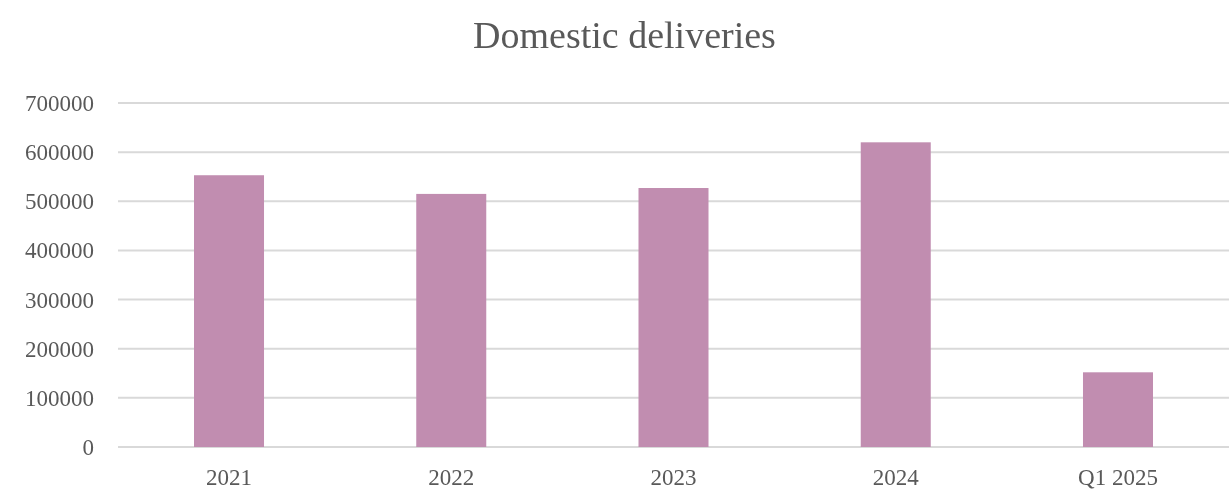  Describe the element at coordinates (59, 349) in the screenshot. I see `y-tick-label: 200000` at that location.